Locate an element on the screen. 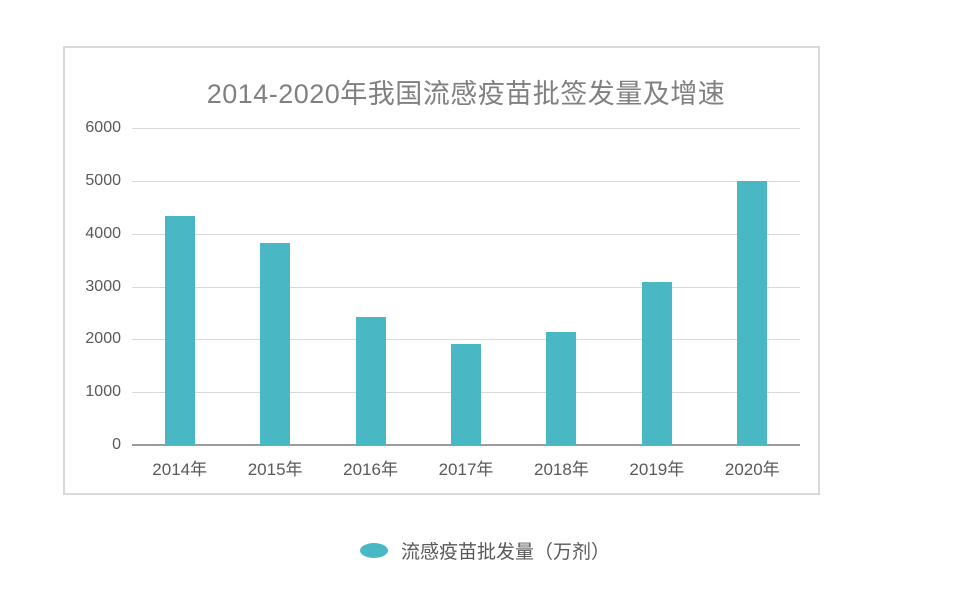 This screenshot has height=598, width=960. x-tick-label-2015年: 2015年 is located at coordinates (275, 469).